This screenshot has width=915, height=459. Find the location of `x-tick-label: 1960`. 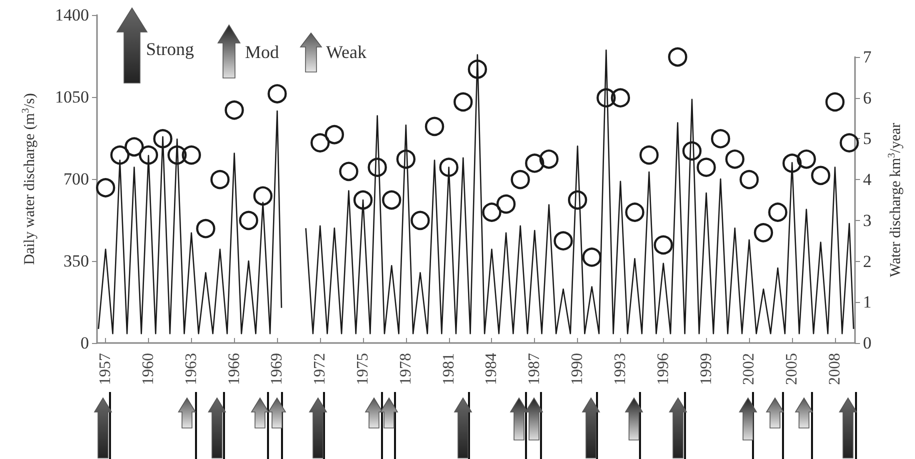

x-tick-label: 1960 is located at coordinates (148, 369).